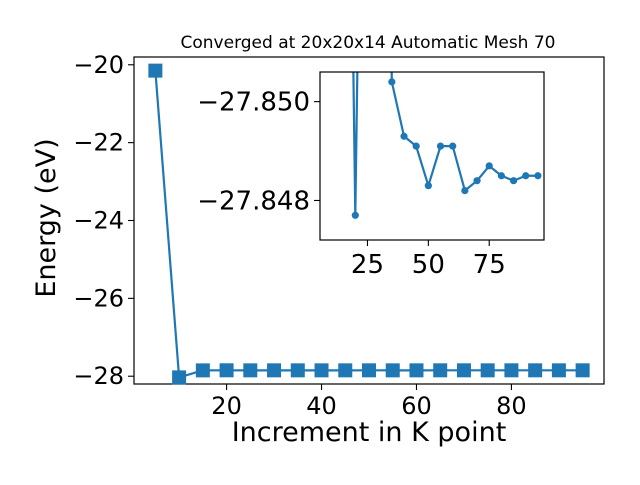  I want to click on main-x-tick-label: 80, so click(511, 406).